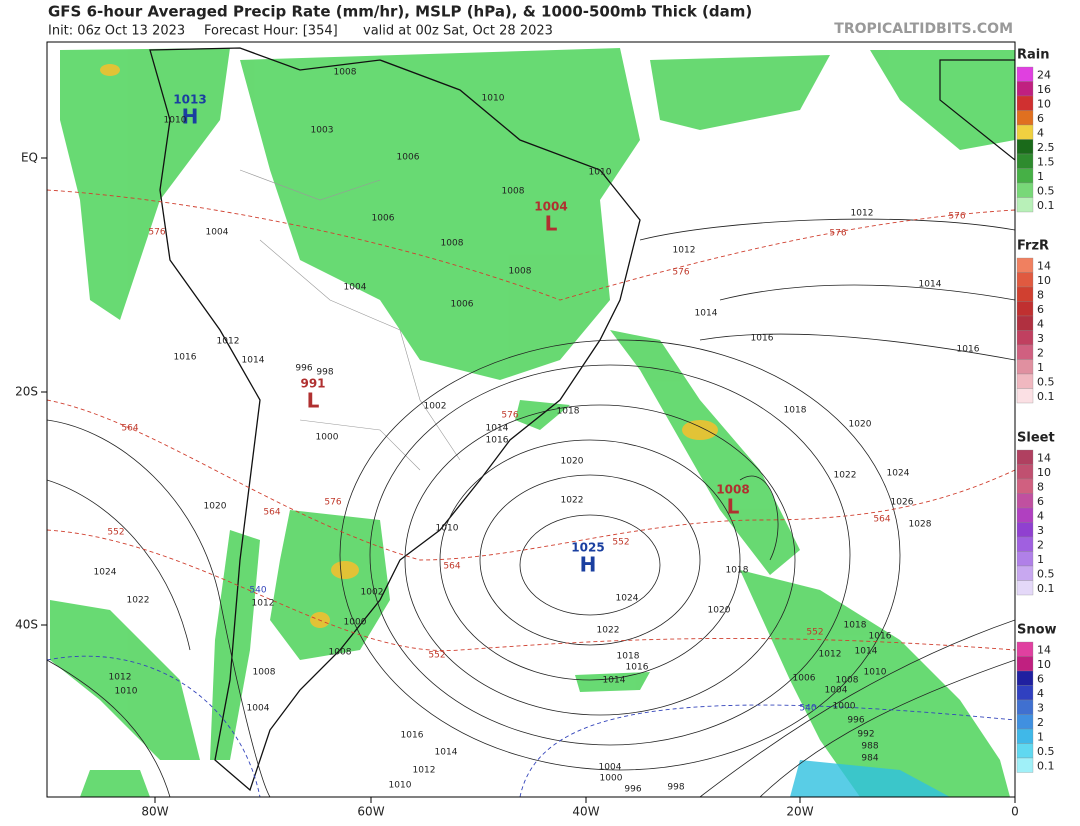 This screenshot has width=1080, height=826. I want to click on lat-label: EQ, so click(29, 158).